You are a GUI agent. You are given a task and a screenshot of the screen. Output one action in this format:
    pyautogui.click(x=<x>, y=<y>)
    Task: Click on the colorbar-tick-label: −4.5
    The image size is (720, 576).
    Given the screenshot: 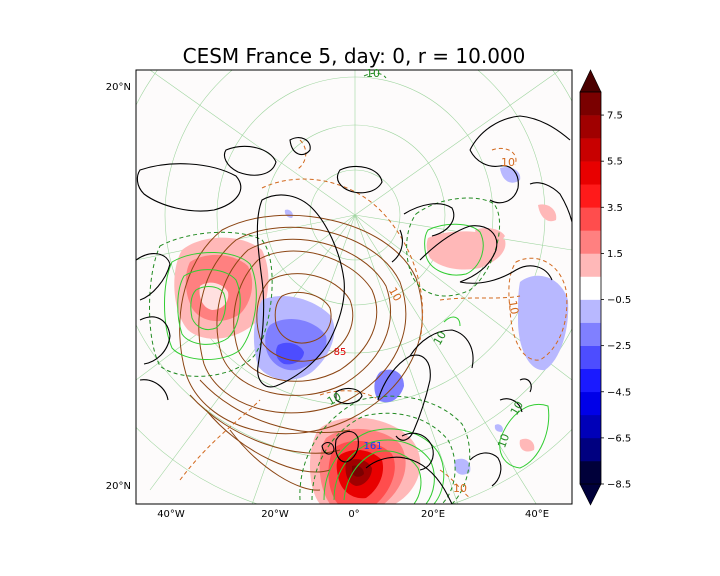 What is the action you would take?
    pyautogui.click(x=619, y=392)
    